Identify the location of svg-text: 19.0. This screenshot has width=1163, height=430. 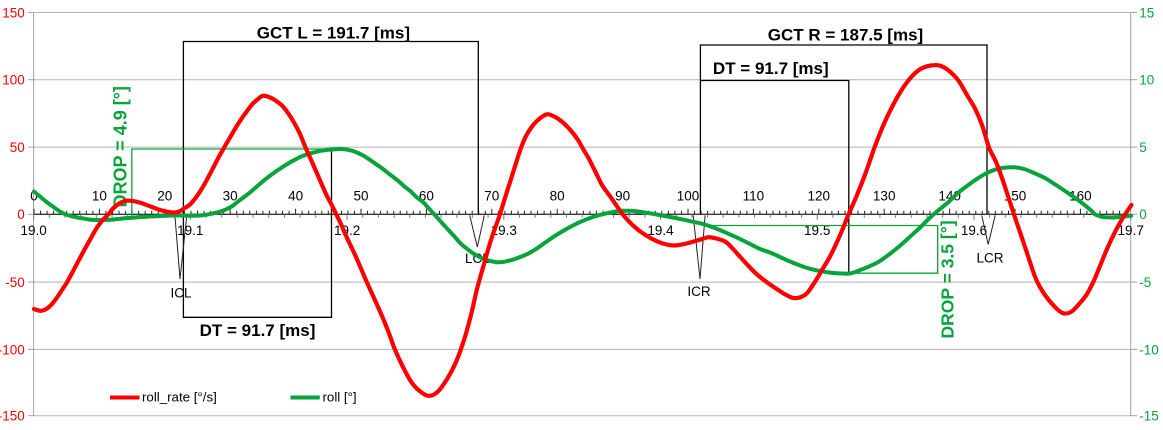
(33, 230).